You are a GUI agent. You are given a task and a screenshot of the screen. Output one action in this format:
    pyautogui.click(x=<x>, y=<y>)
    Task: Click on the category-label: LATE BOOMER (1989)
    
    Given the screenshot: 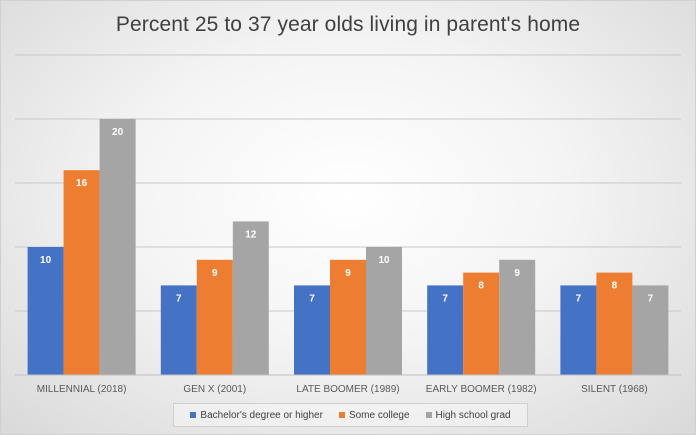 What is the action you would take?
    pyautogui.click(x=347, y=389)
    